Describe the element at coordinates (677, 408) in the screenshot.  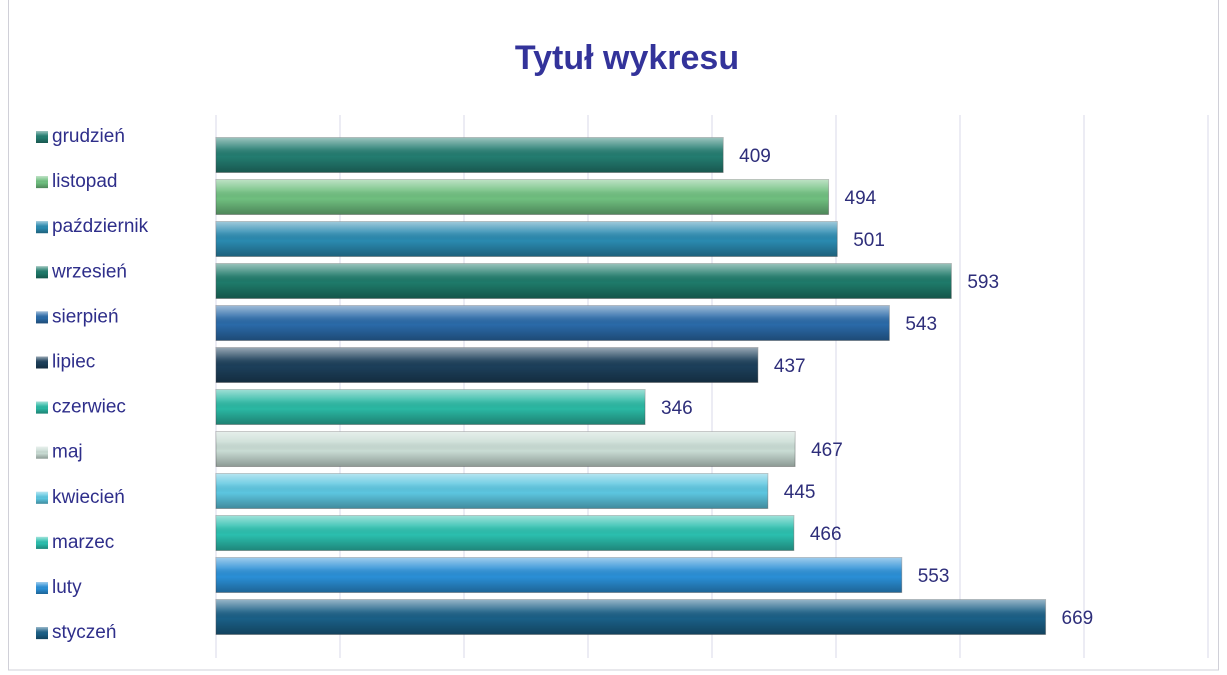
I see `data-label: 346` at that location.